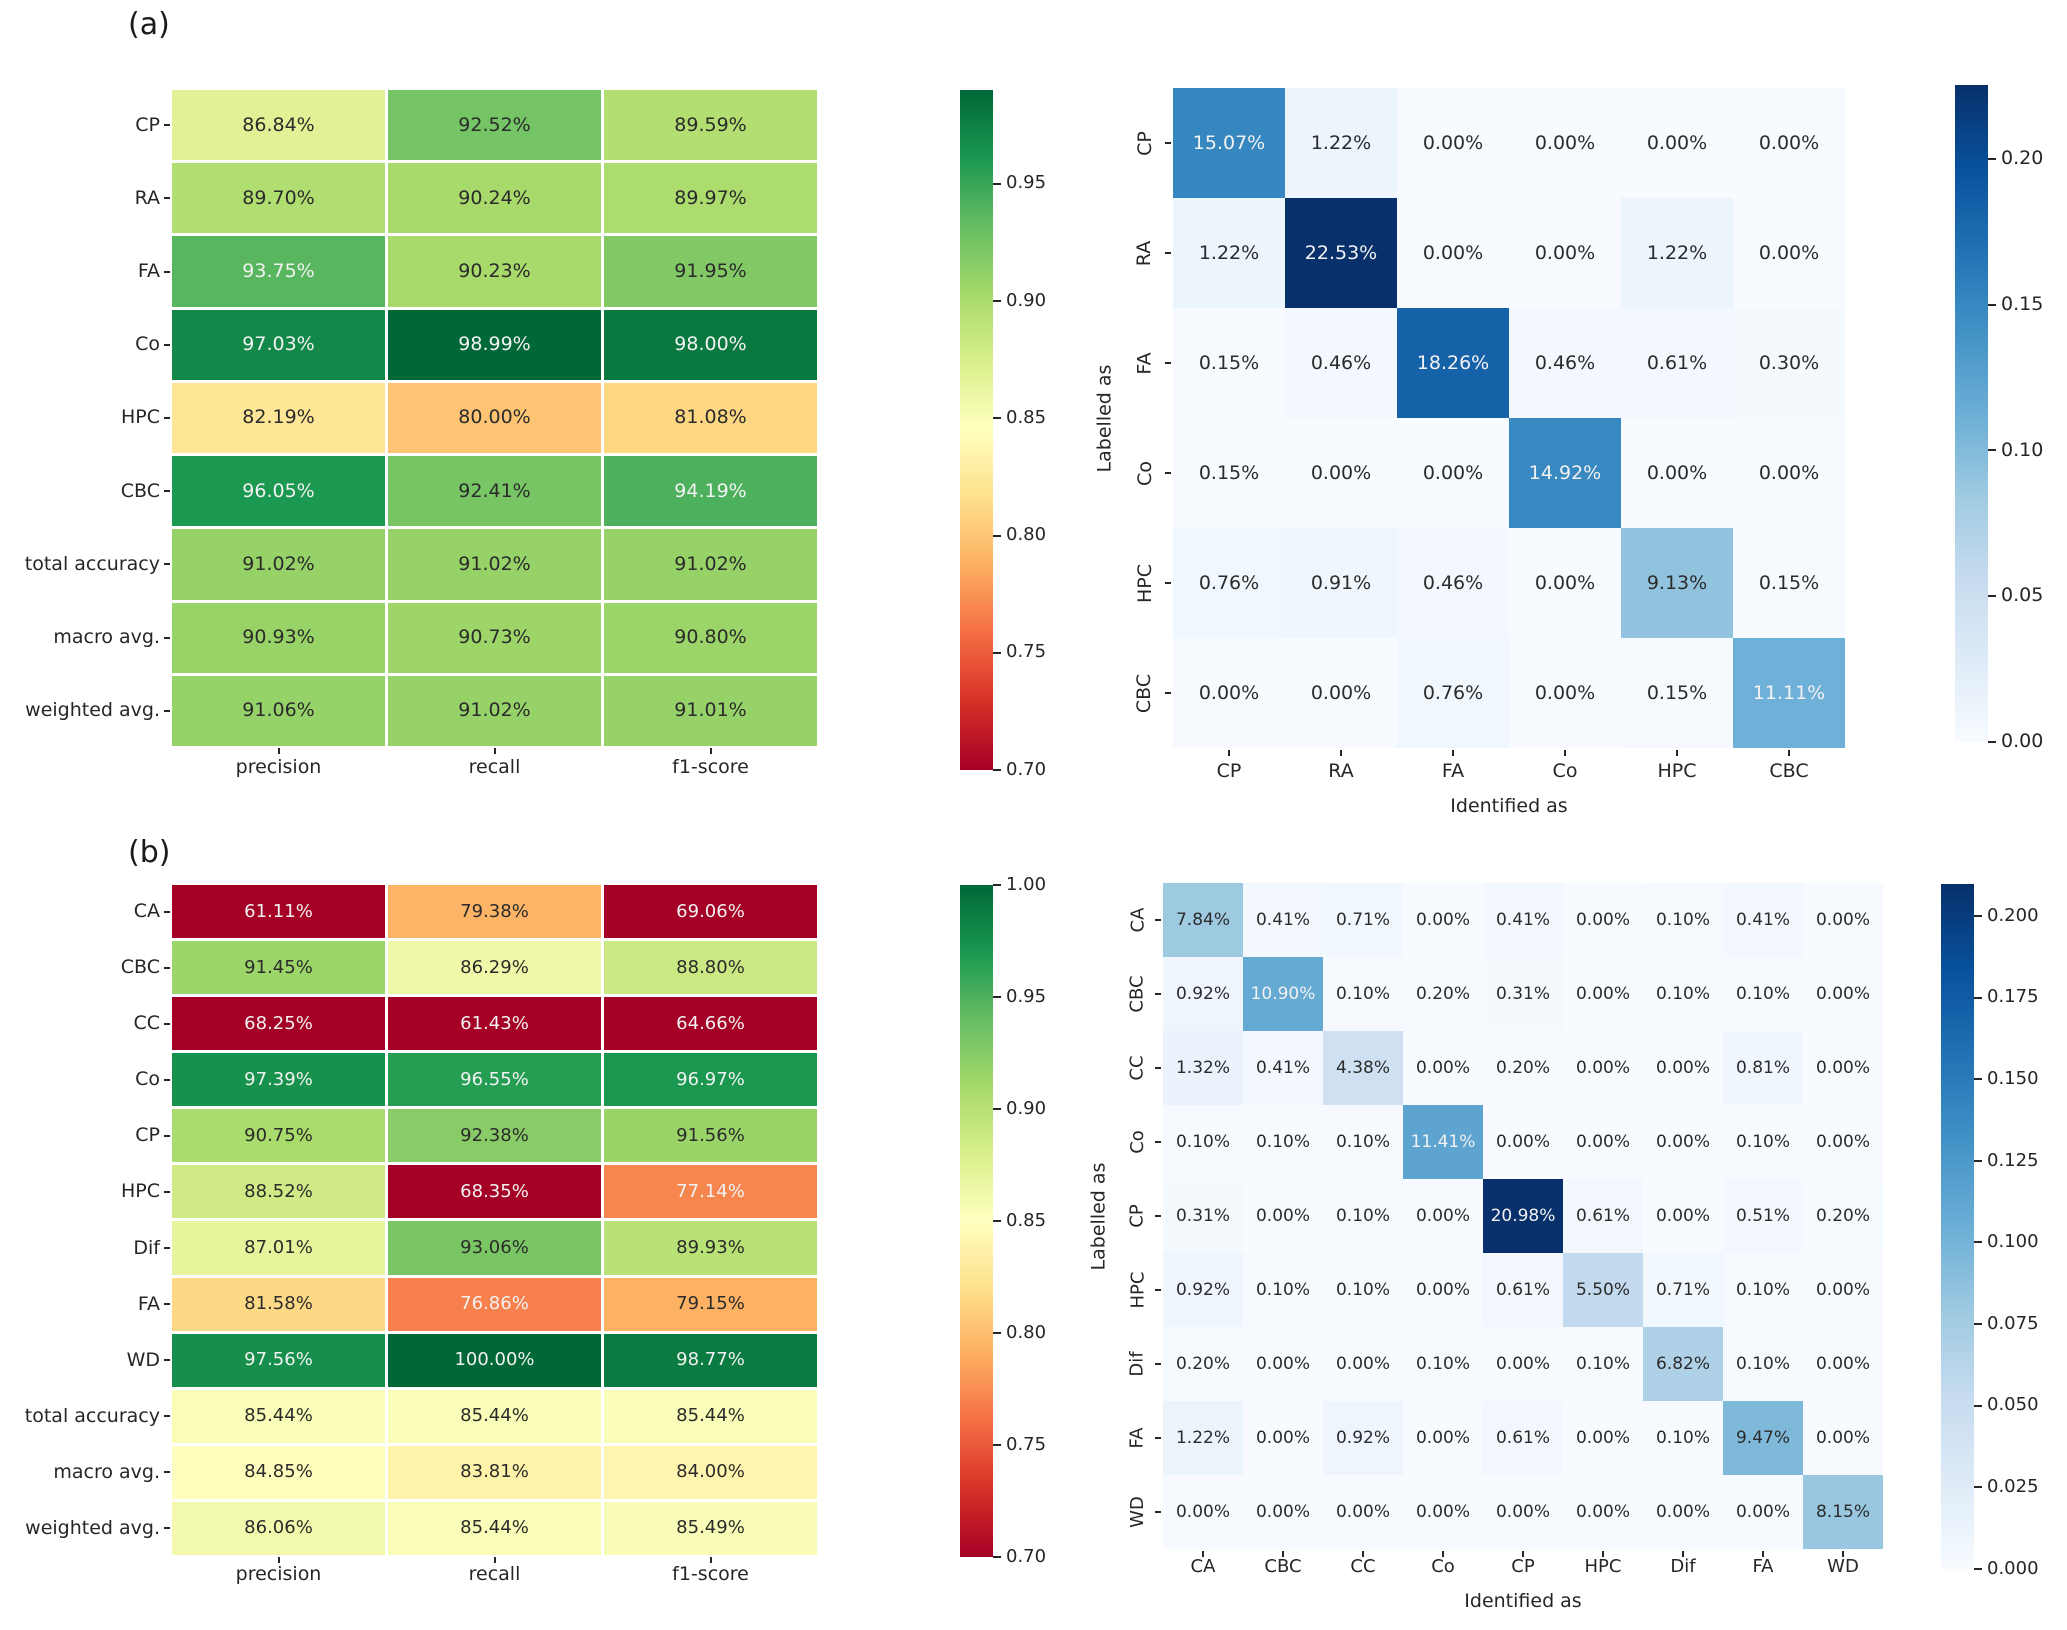 This screenshot has height=1630, width=2067. Describe the element at coordinates (1026, 996) in the screenshot. I see `colorbar-tick-label: 0.95` at that location.